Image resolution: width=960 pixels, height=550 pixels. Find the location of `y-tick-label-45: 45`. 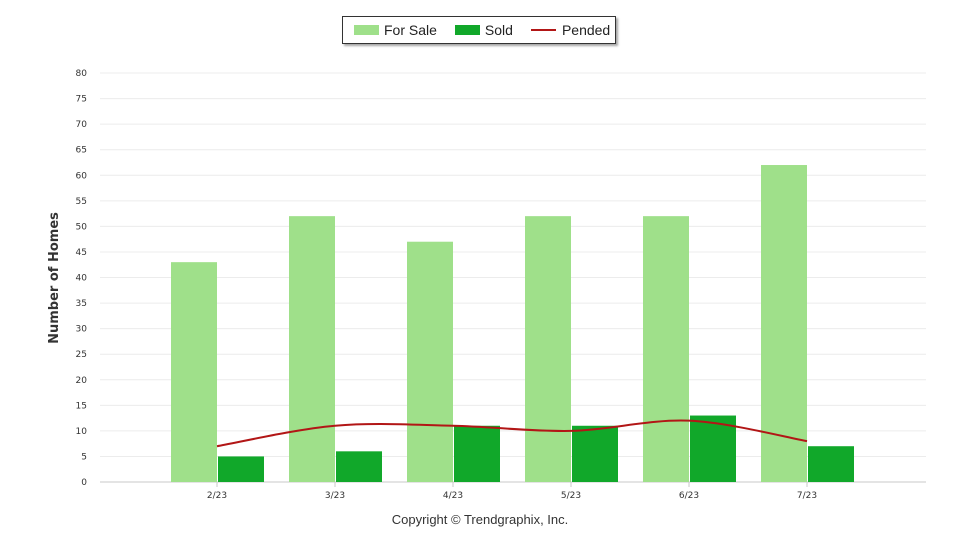

y-tick-label-45: 45 is located at coordinates (81, 253).